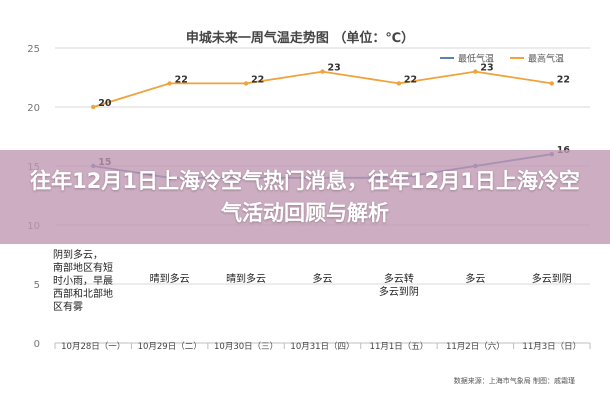  Describe the element at coordinates (78, 254) in the screenshot. I see `weather-text: 阴到多云，` at that location.